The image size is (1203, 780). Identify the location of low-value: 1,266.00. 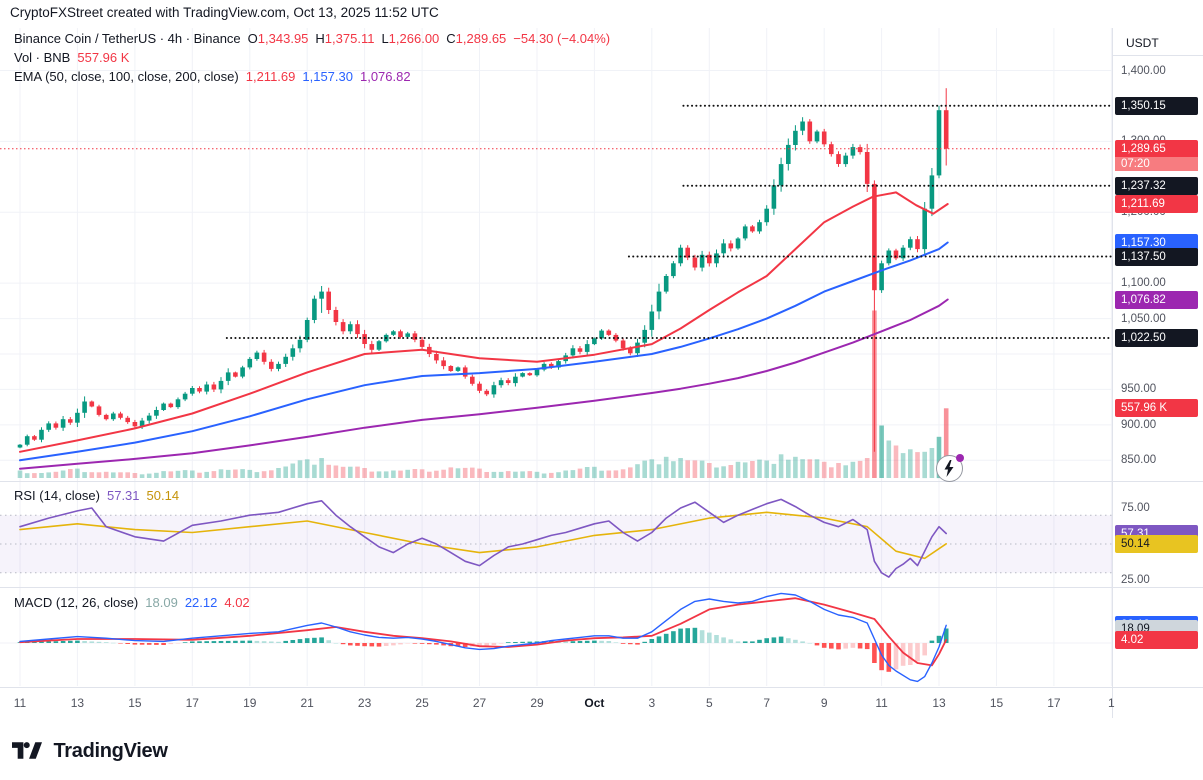
(414, 38).